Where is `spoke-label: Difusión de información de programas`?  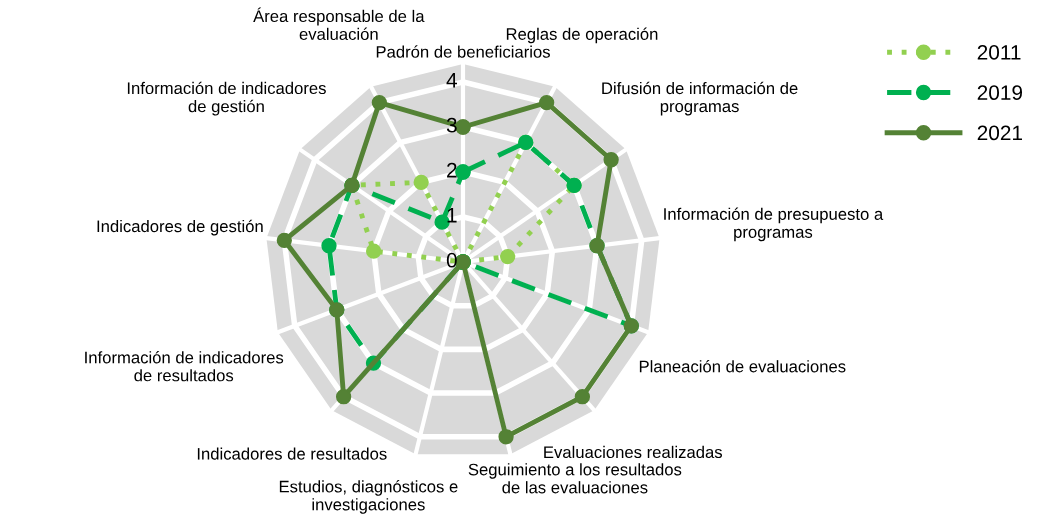
spoke-label: Difusión de información de programas is located at coordinates (700, 98).